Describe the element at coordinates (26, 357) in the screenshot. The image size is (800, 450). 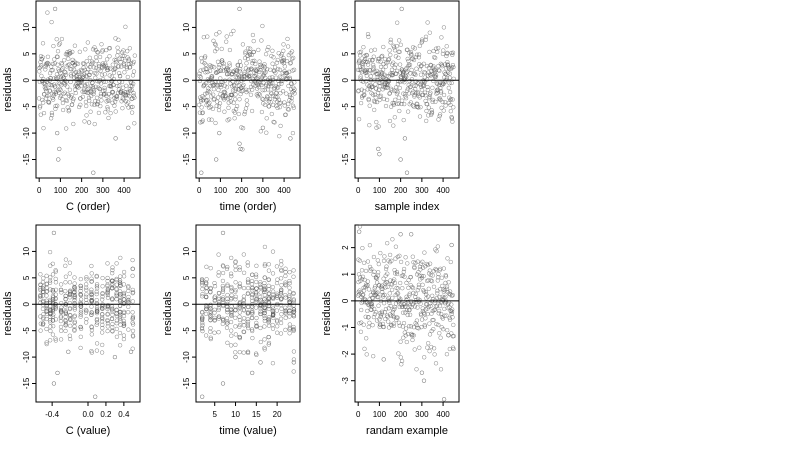
I see `y-tick-label: -10` at that location.